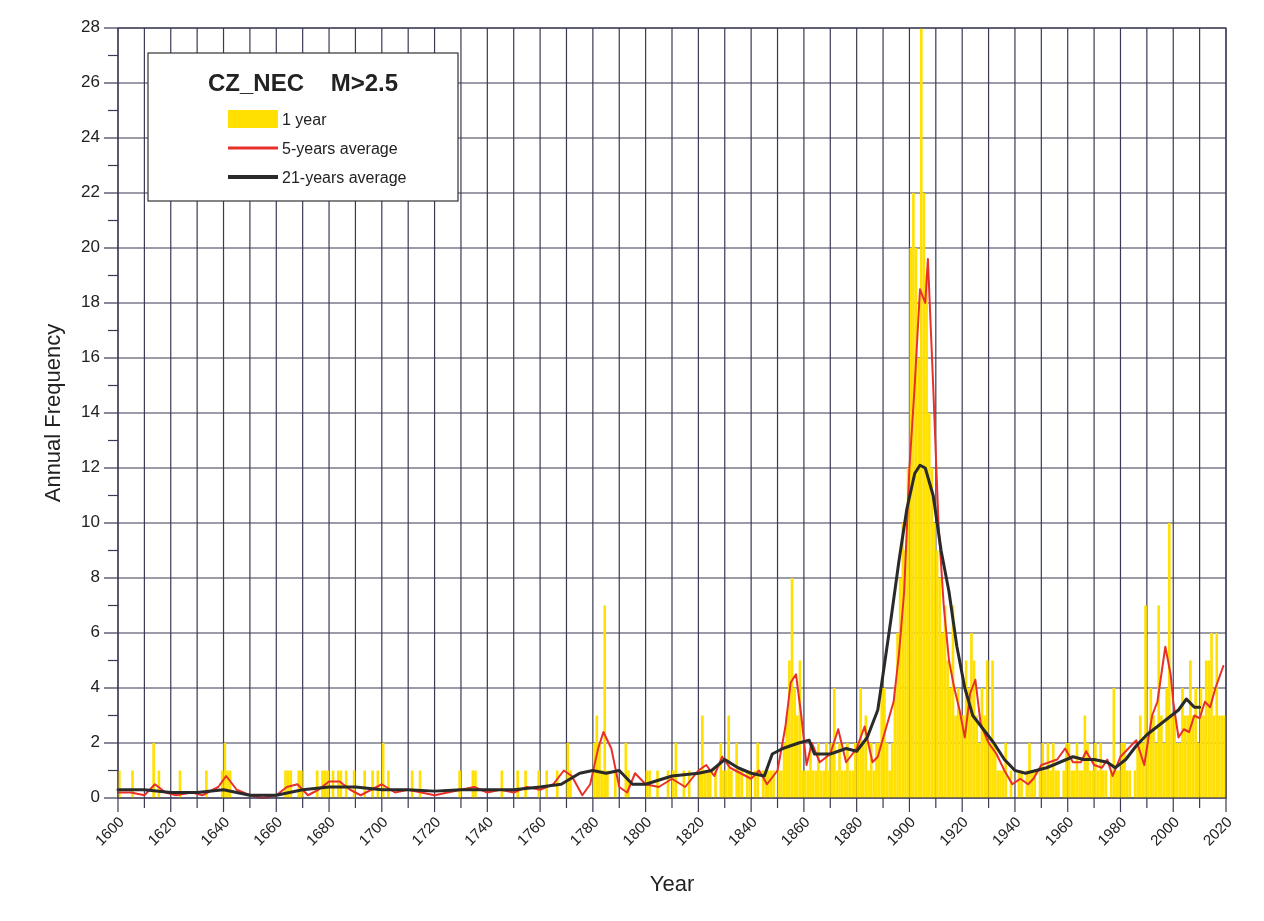  What do you see at coordinates (90, 467) in the screenshot?
I see `y-tick-label: 12` at bounding box center [90, 467].